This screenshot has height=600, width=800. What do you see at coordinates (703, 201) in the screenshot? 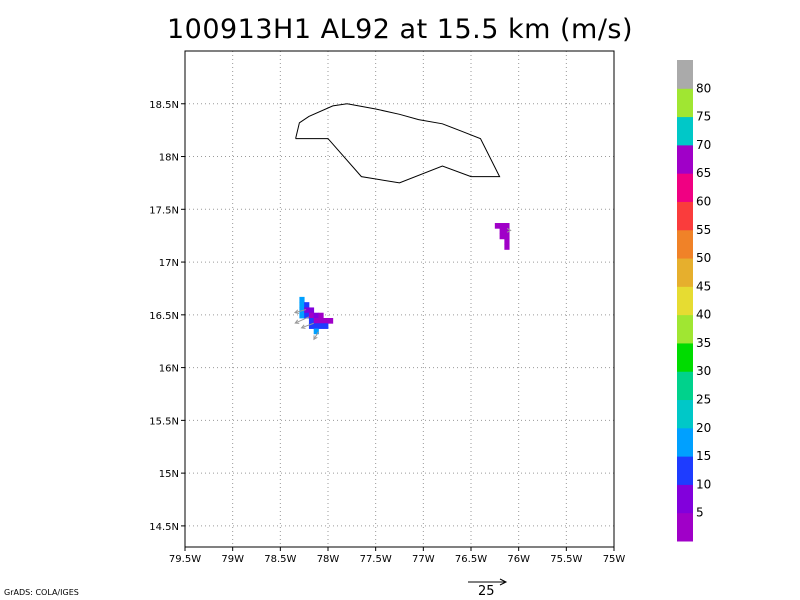
I see `colorbar-label: 60` at bounding box center [703, 201].